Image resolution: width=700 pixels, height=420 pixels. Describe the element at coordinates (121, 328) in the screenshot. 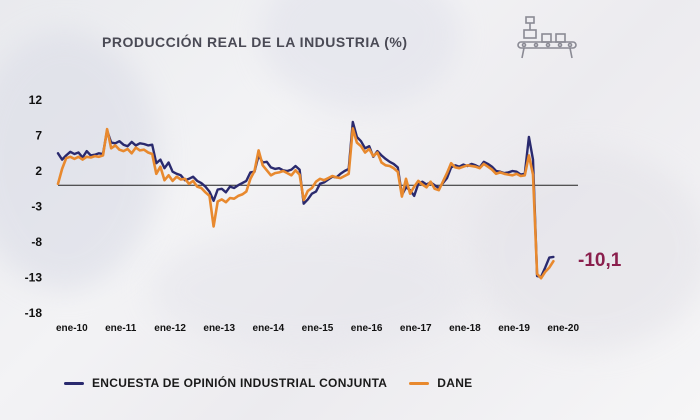

I see `x-tick-label: ene-11` at that location.